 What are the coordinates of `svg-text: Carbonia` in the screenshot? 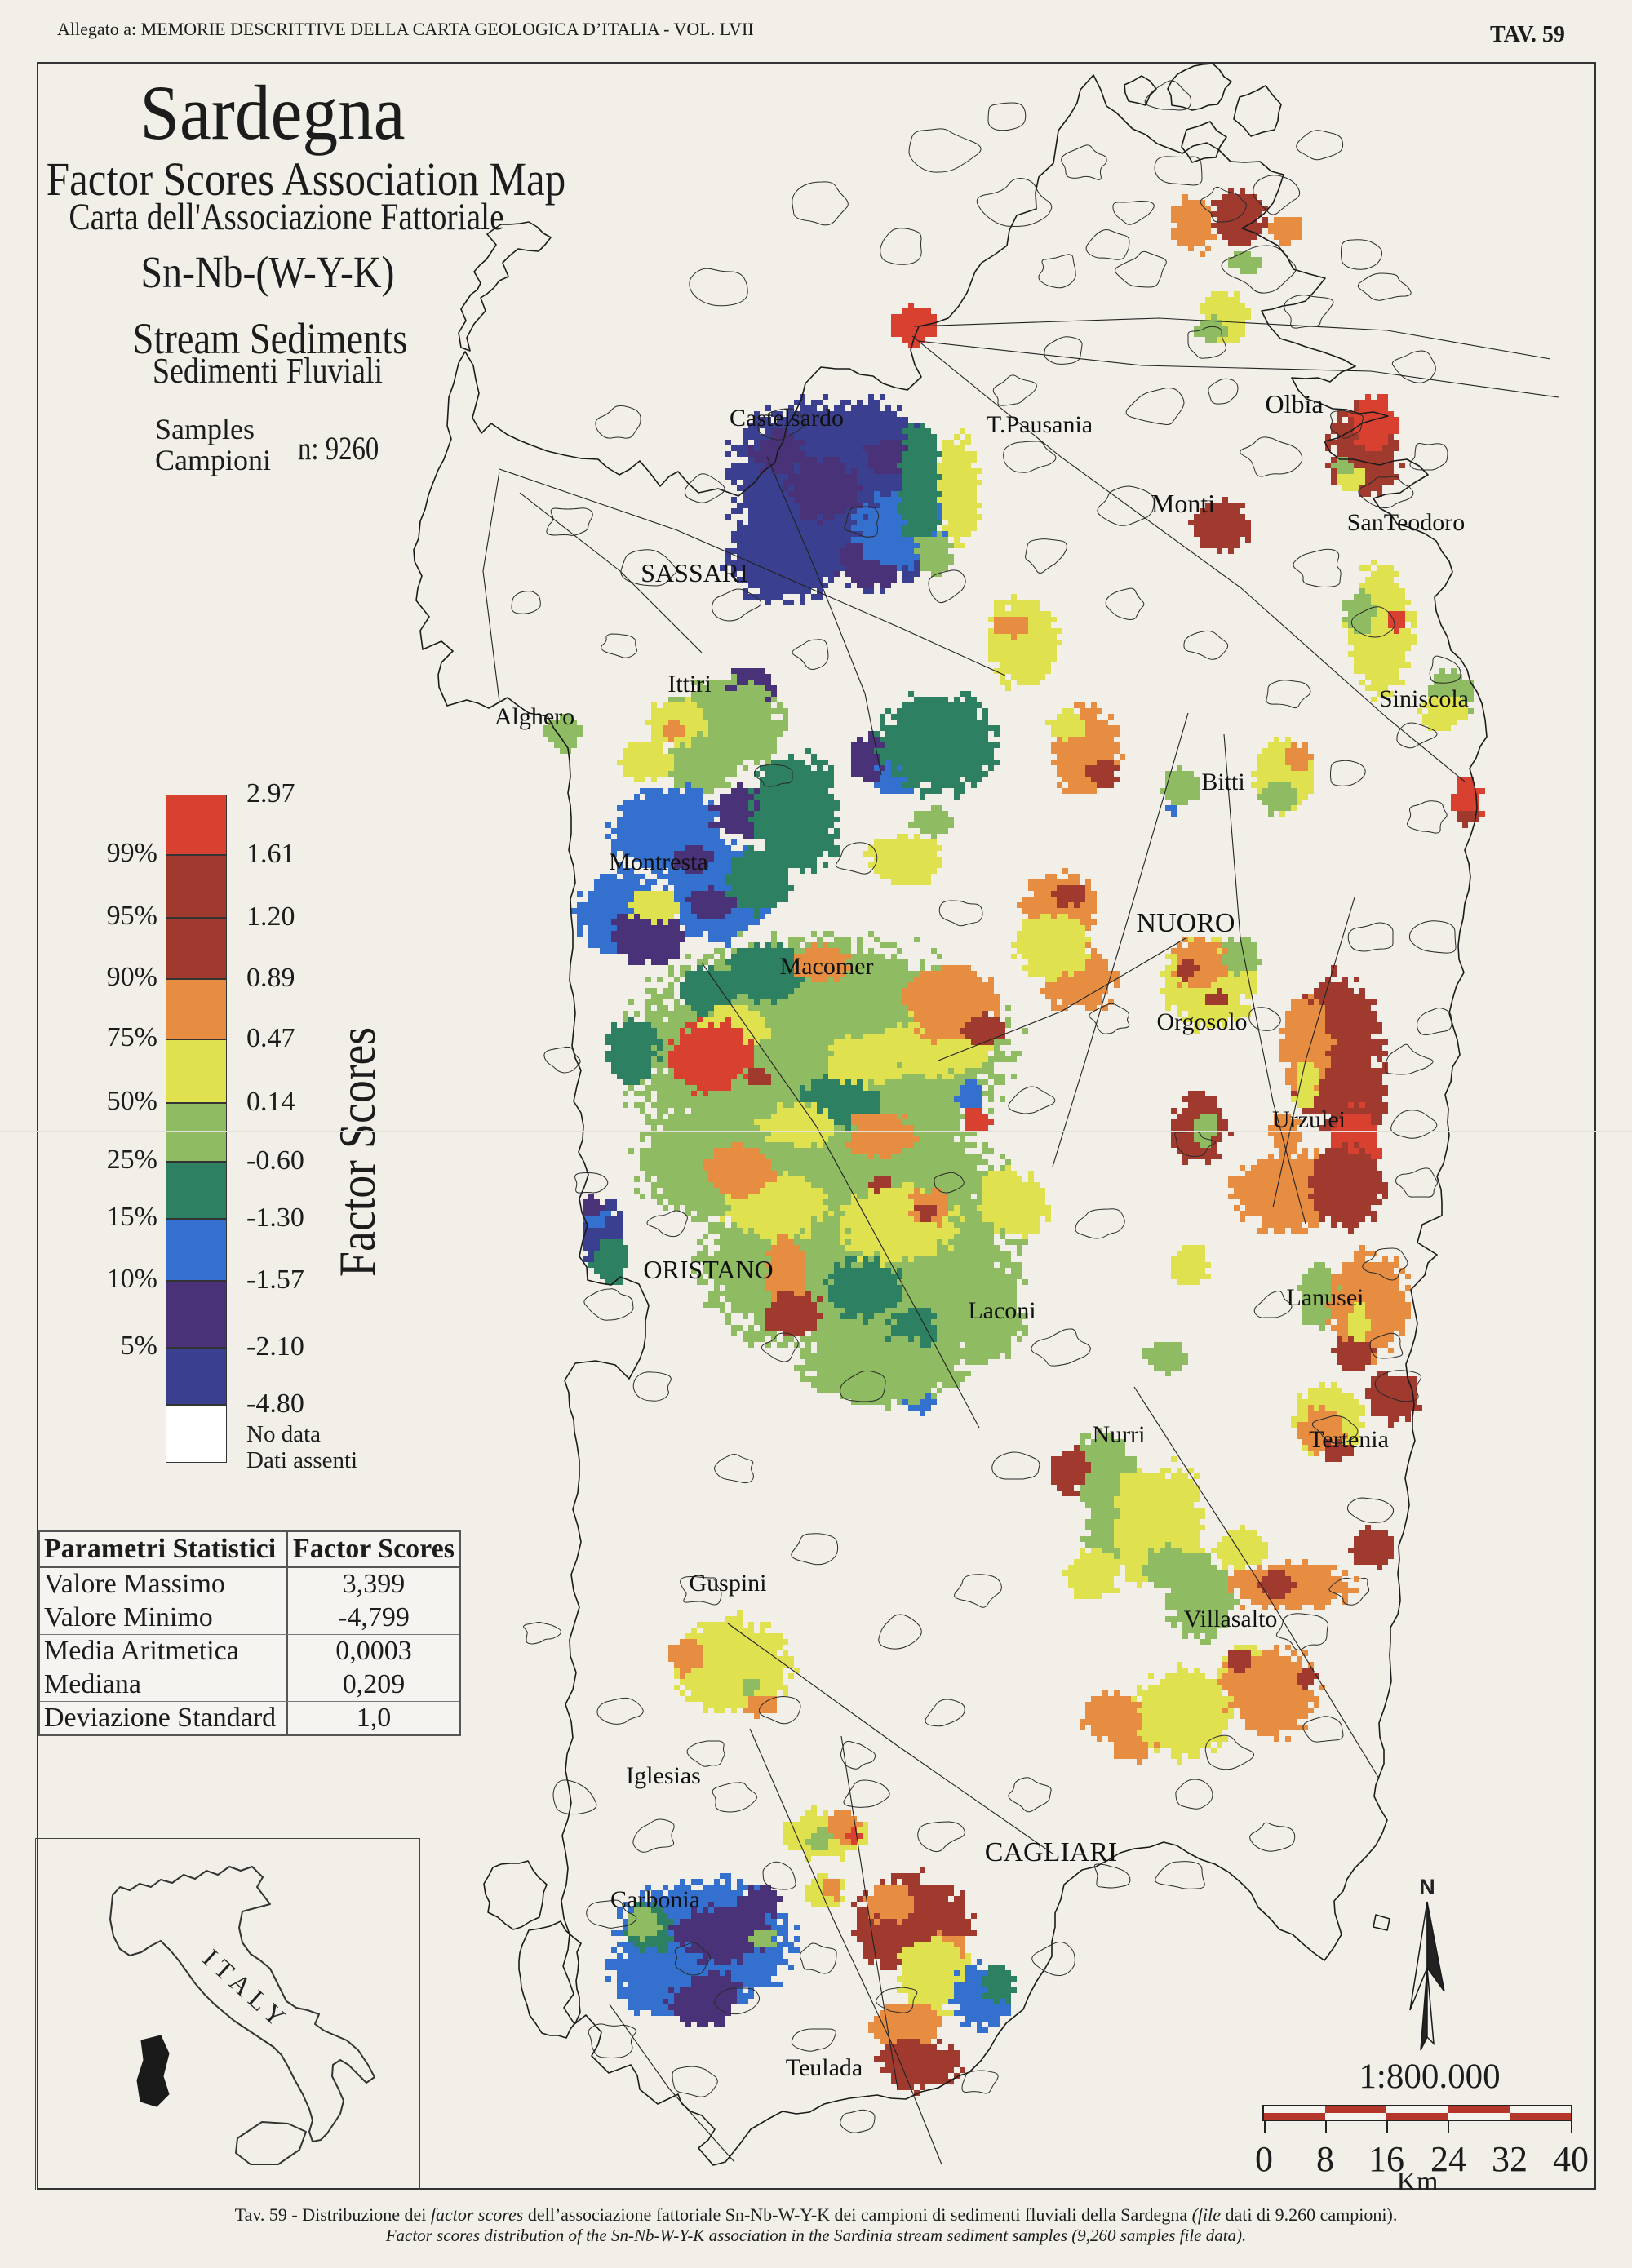 It's located at (655, 1899).